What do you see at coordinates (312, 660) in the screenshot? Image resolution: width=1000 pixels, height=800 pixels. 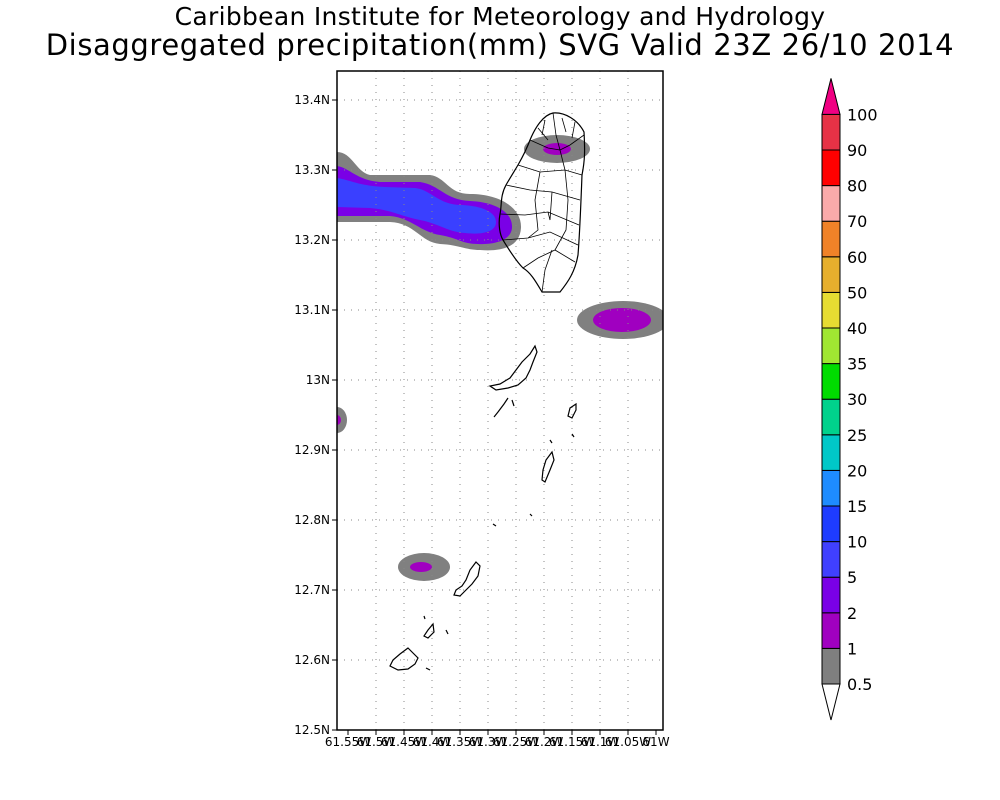 I see `lat-tick-label: 12.6N` at bounding box center [312, 660].